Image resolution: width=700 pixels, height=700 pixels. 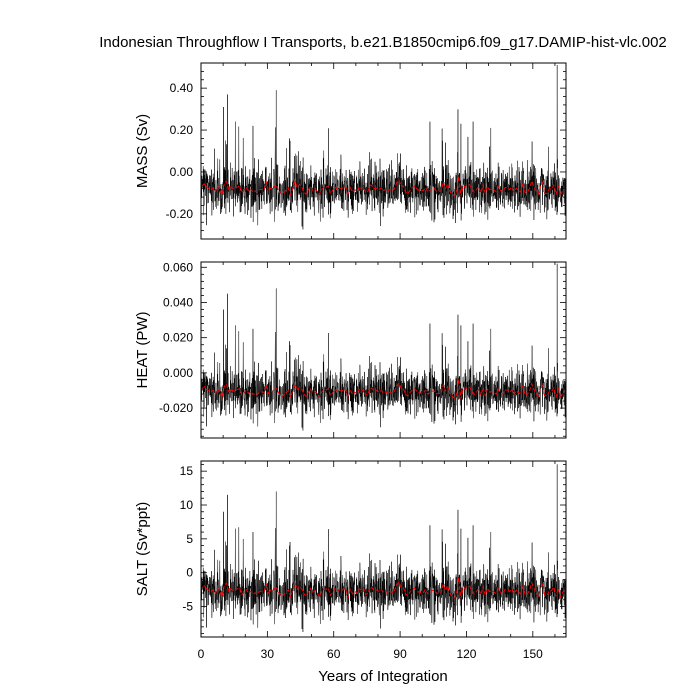 What do you see at coordinates (383, 187) in the screenshot?
I see `mass-annual-mean-series` at bounding box center [383, 187].